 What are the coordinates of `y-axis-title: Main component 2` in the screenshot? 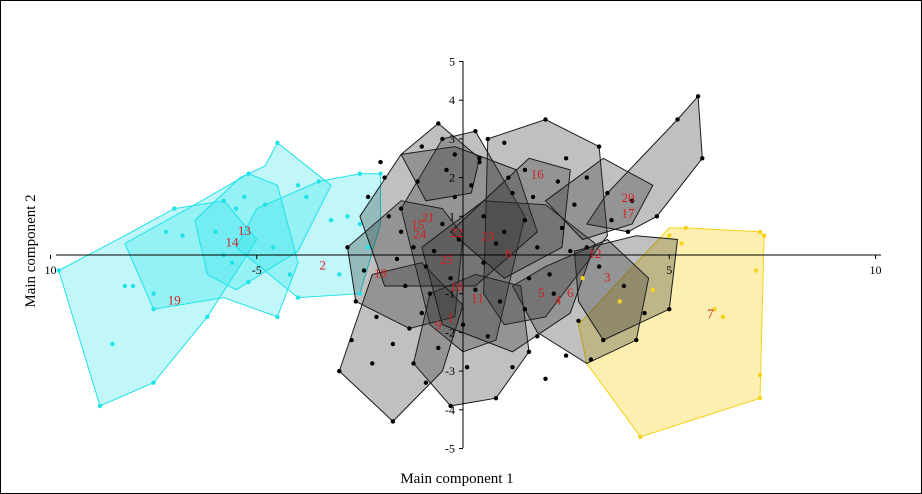 It's located at (31, 250).